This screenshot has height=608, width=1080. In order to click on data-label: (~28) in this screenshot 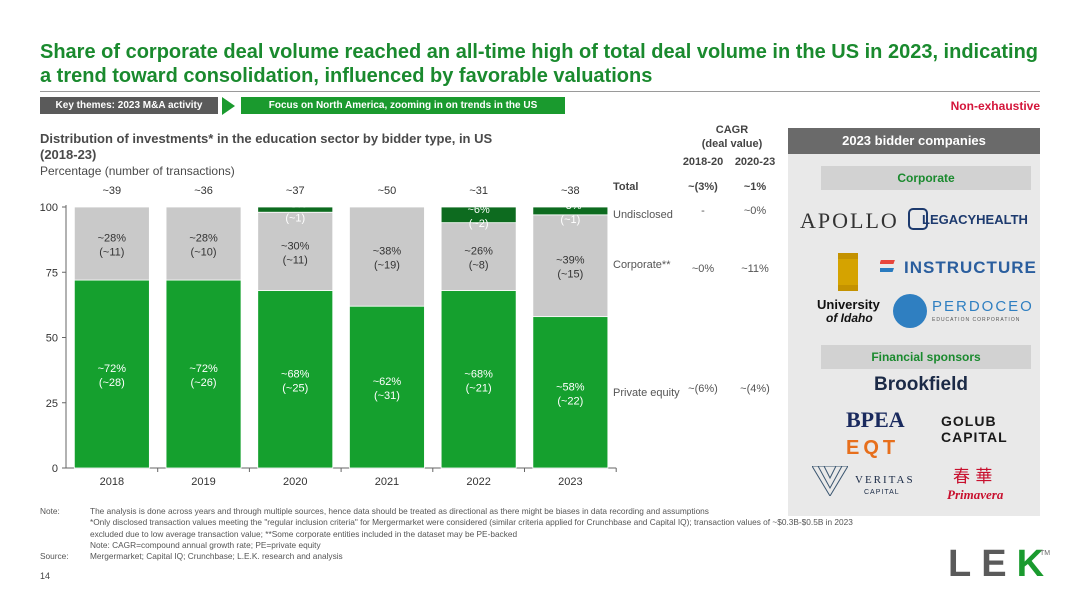, I will do `click(112, 383)`.